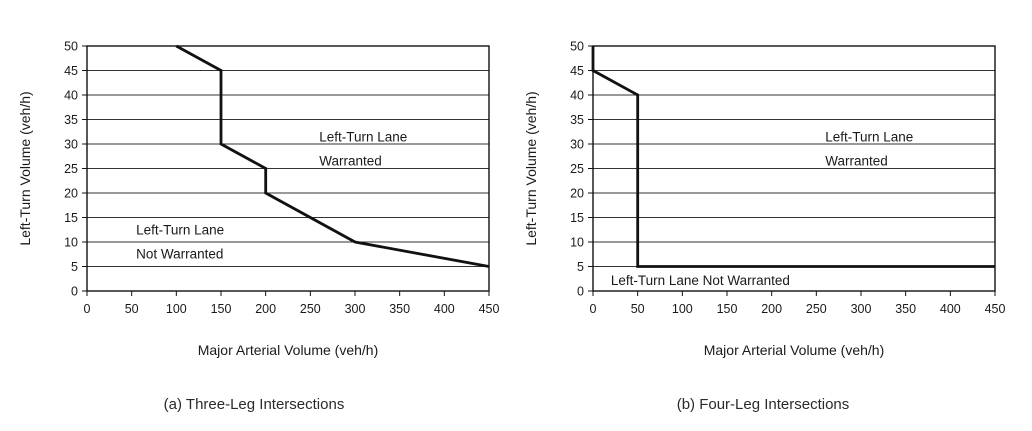 This screenshot has width=1032, height=431. I want to click on figure-caption: (b) Four-Leg Intersections, so click(763, 404).